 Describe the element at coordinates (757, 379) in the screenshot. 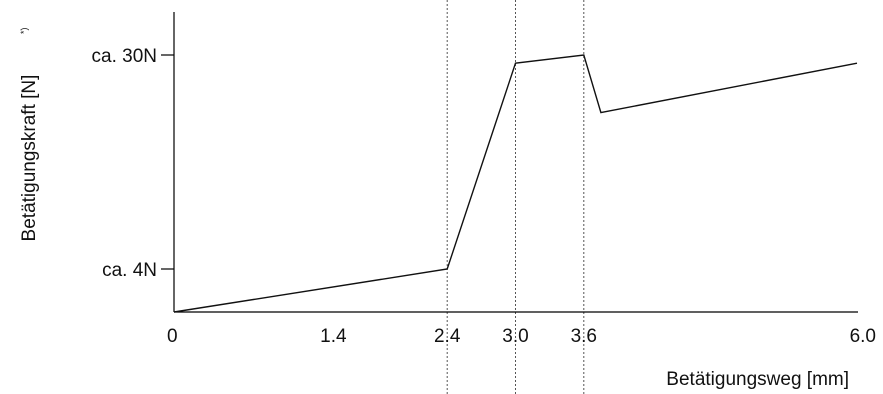

I see `x-axis-label: Betätigungsweg [mm]` at that location.